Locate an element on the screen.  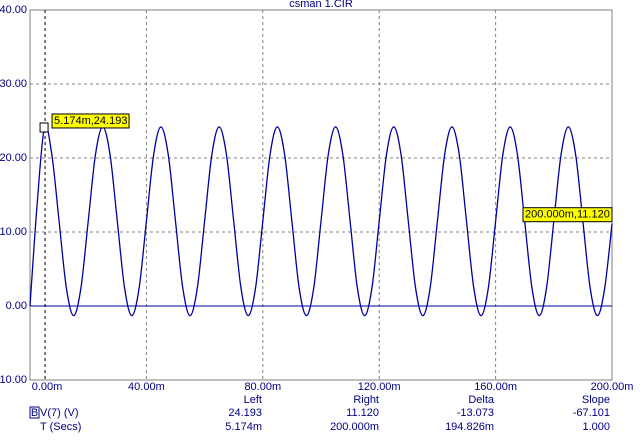
y-tick-label: 10.00 is located at coordinates (13, 232).